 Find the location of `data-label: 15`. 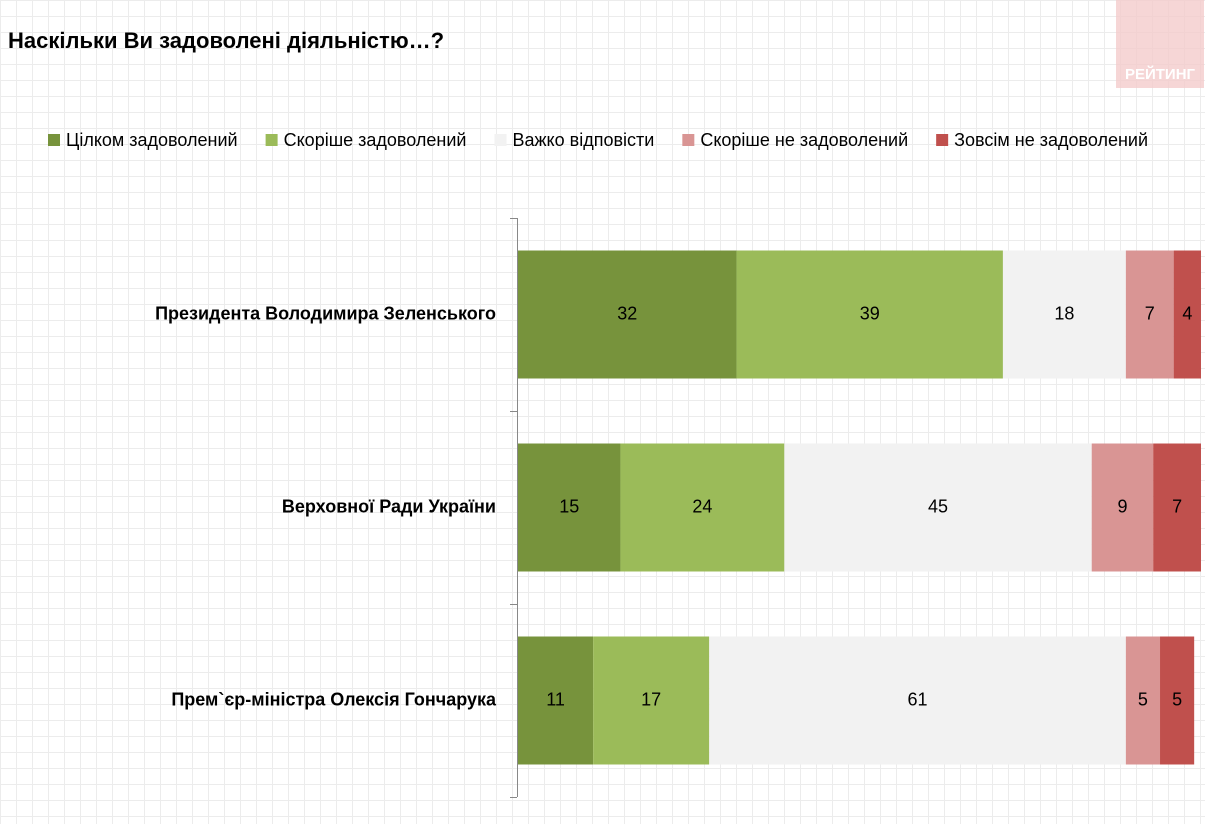

data-label: 15 is located at coordinates (569, 506).